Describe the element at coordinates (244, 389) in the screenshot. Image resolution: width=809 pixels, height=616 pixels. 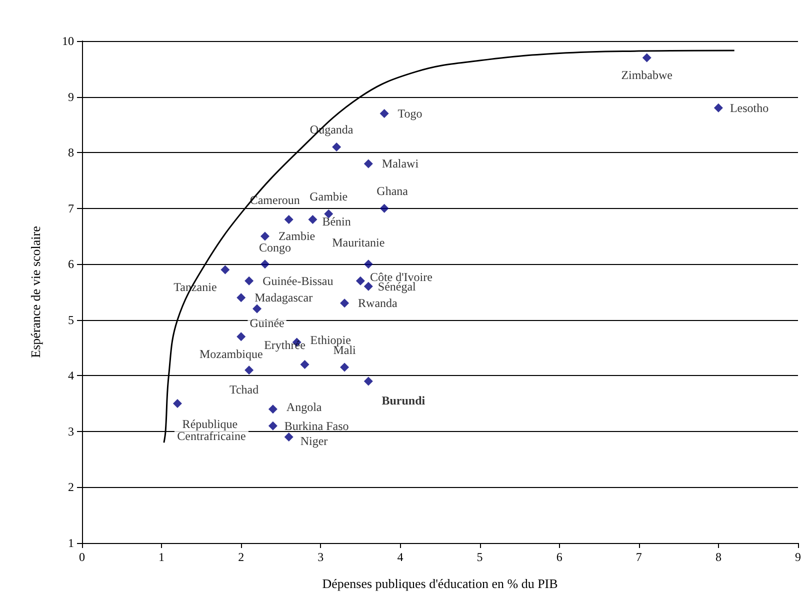
I see `data-label: Tchad` at that location.